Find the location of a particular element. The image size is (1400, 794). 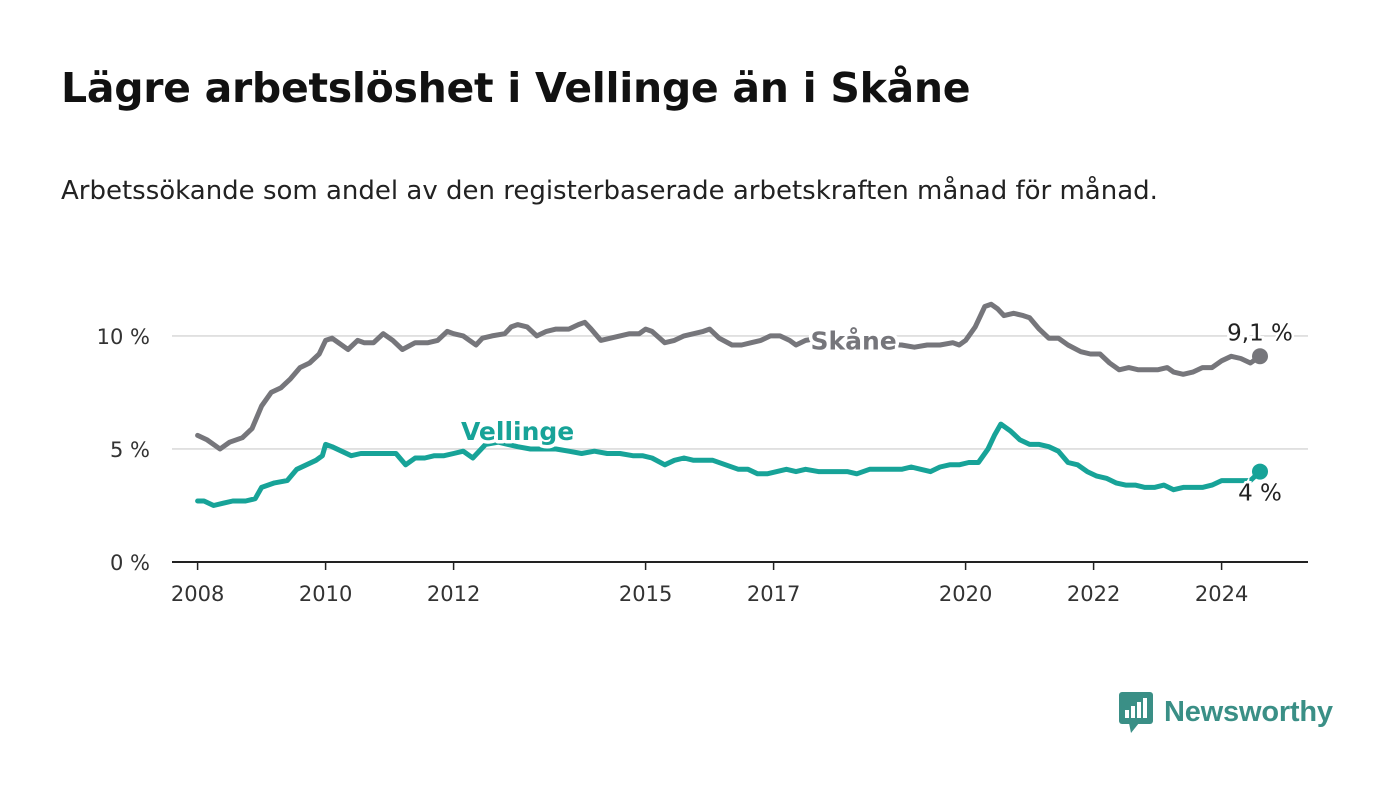

x-tick-label-2022: 2022 is located at coordinates (1093, 594).